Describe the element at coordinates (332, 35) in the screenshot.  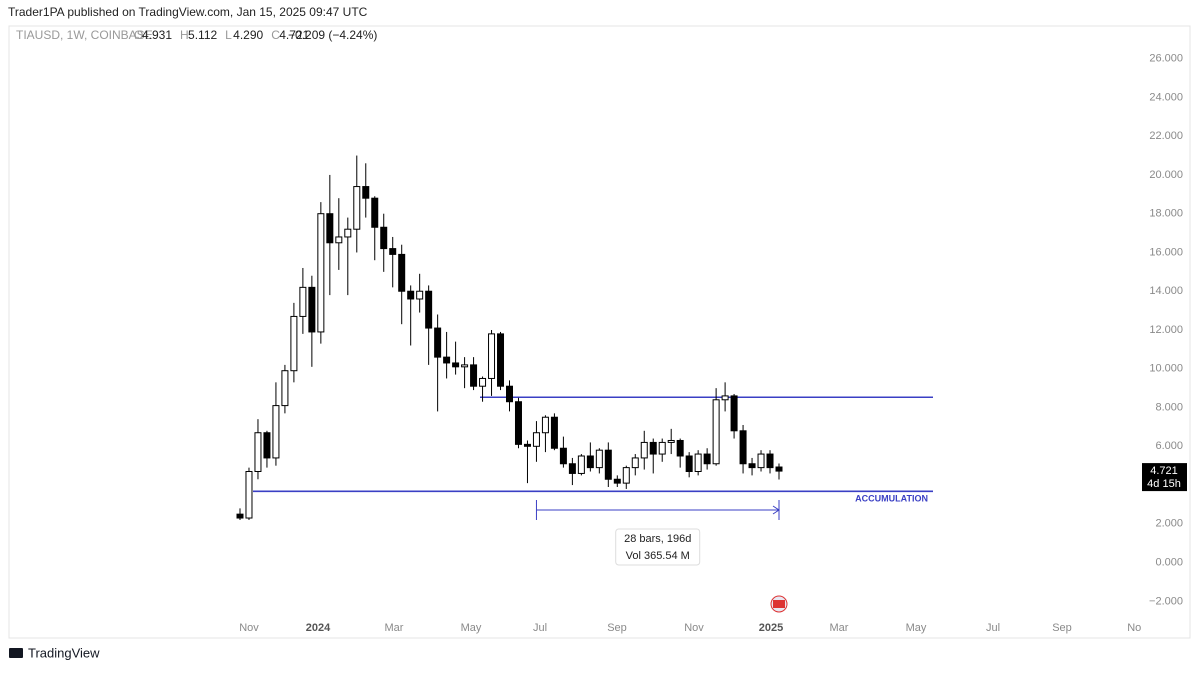
I see `change: −0.209 (−4.24%)` at that location.